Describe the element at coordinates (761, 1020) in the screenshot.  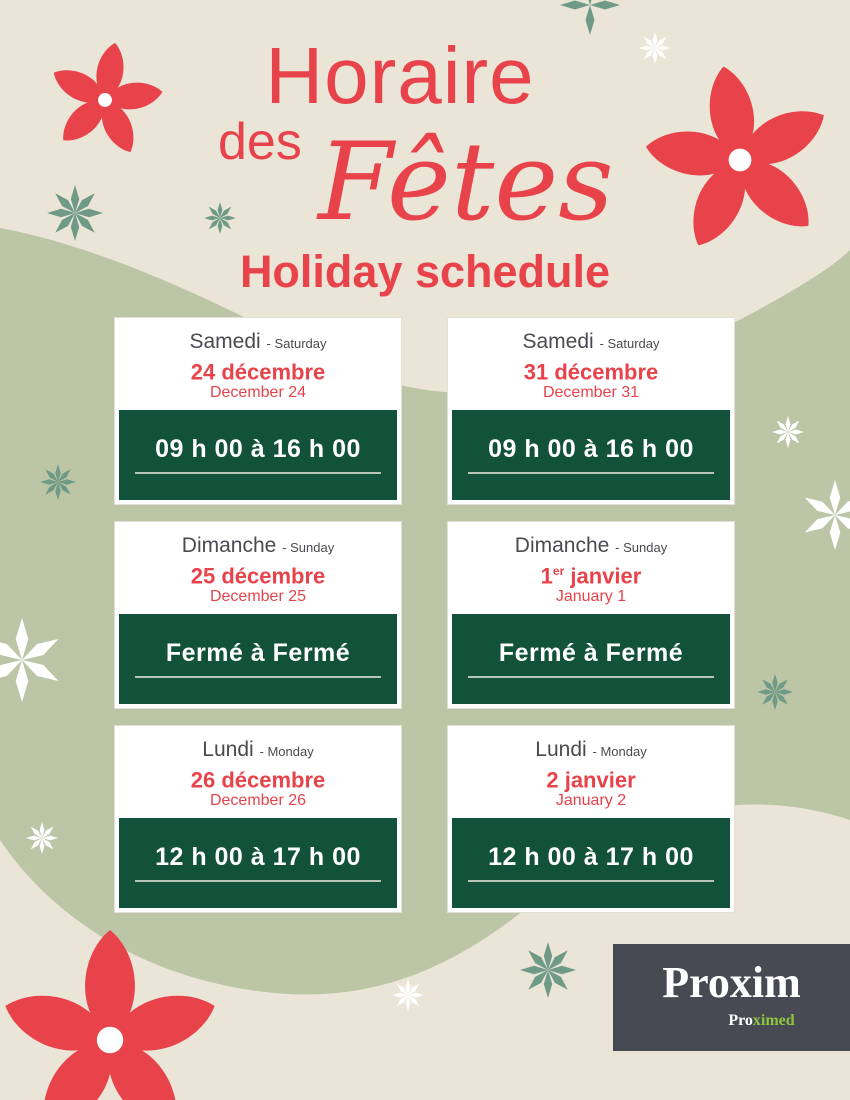
I see `logo-sub: Proximed` at that location.